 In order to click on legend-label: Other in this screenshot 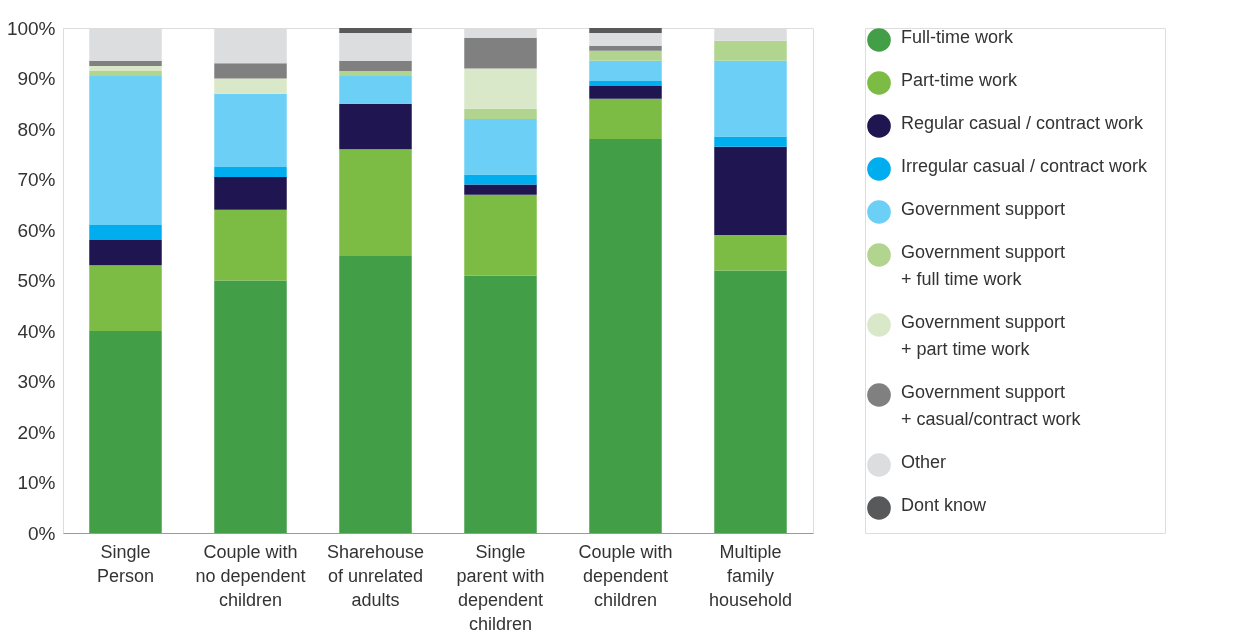, I will do `click(924, 462)`.